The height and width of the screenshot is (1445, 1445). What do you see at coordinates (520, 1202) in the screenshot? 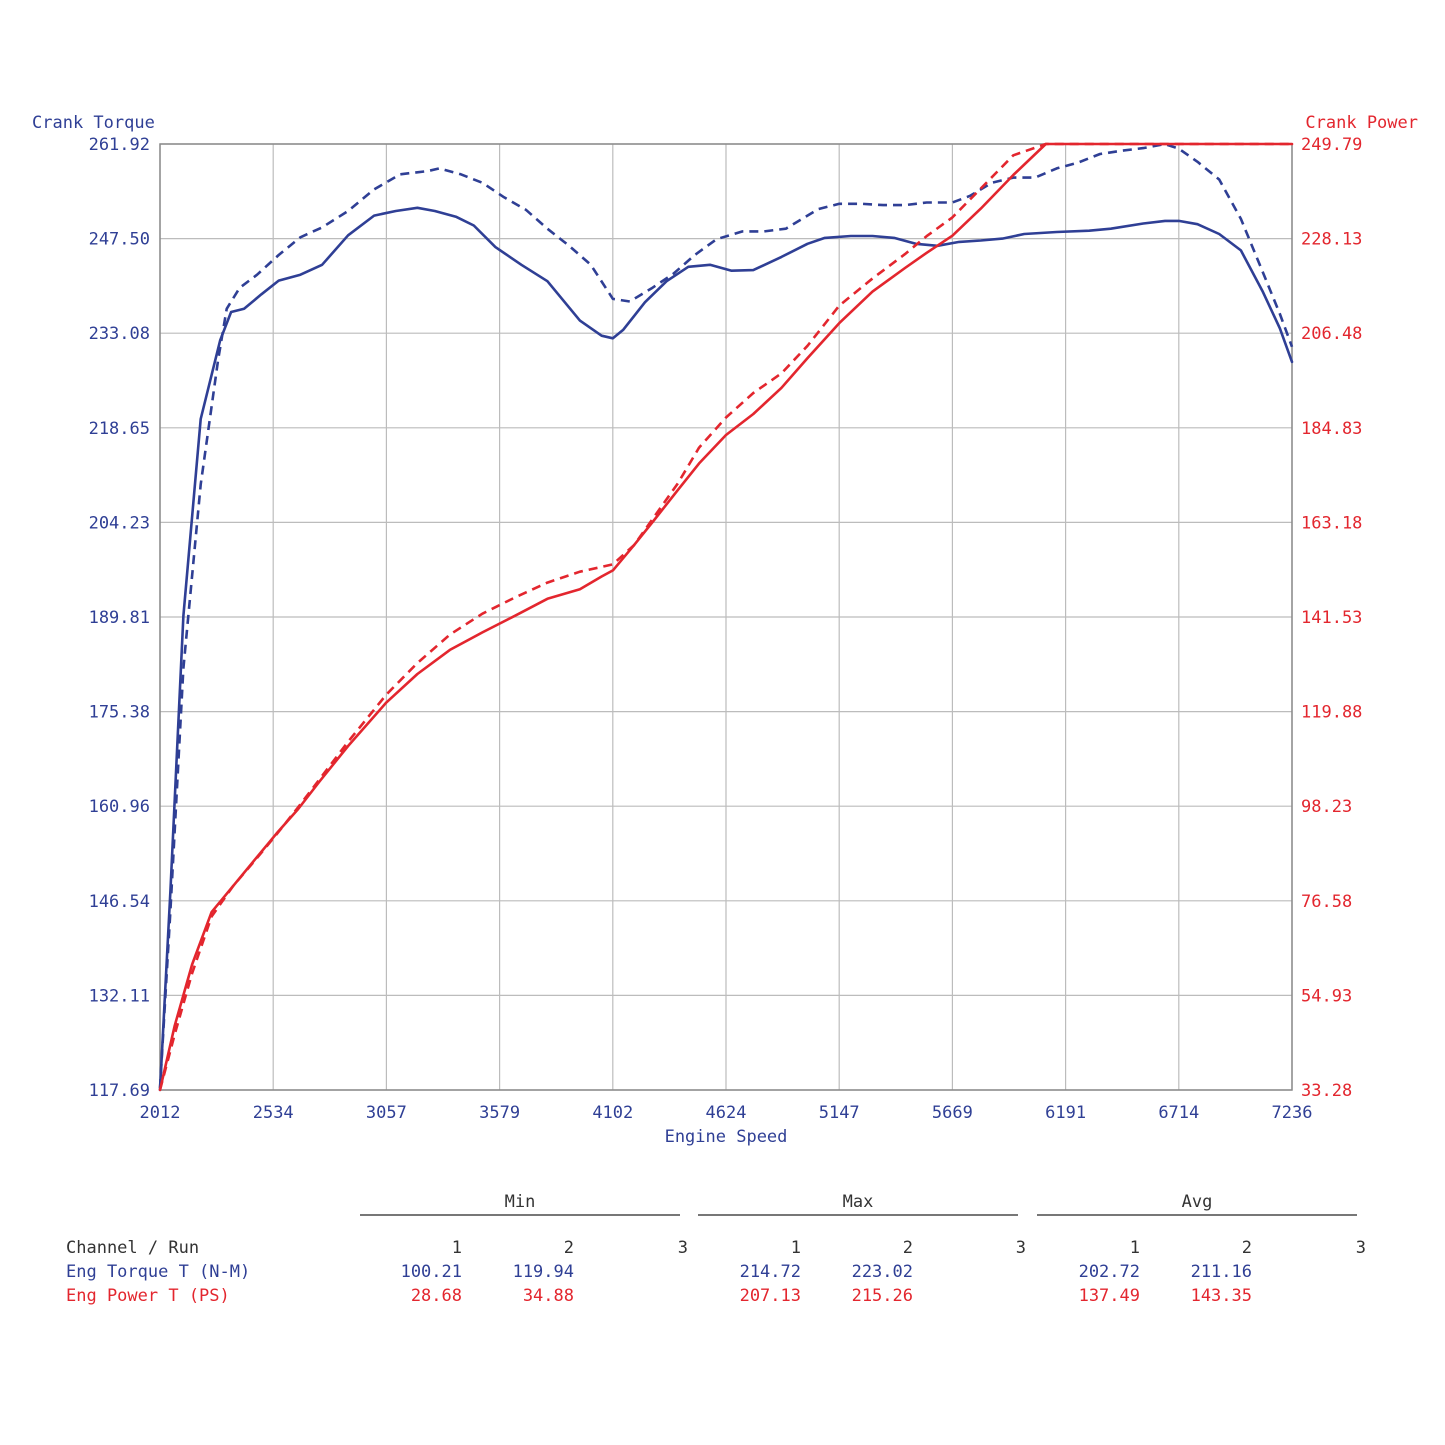
I see `group-min-header: Min` at bounding box center [520, 1202].